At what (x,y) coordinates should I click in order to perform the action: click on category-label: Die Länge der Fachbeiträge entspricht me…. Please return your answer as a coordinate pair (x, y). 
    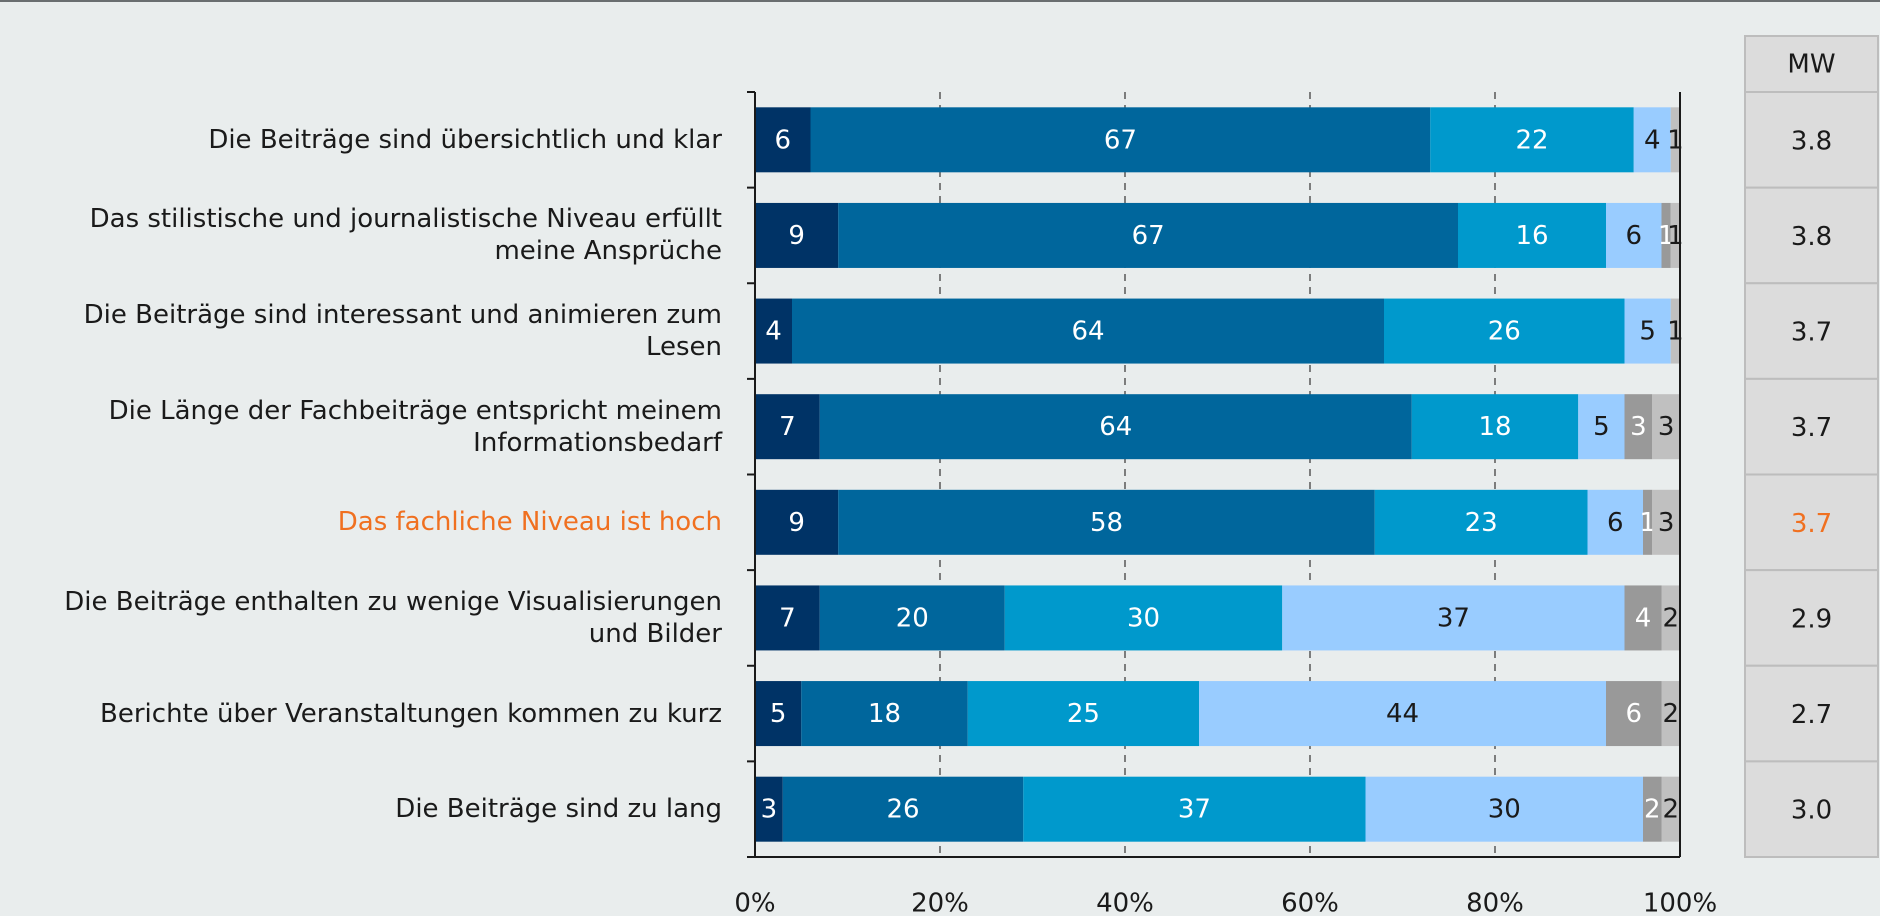
    Looking at the image, I should click on (415, 426).